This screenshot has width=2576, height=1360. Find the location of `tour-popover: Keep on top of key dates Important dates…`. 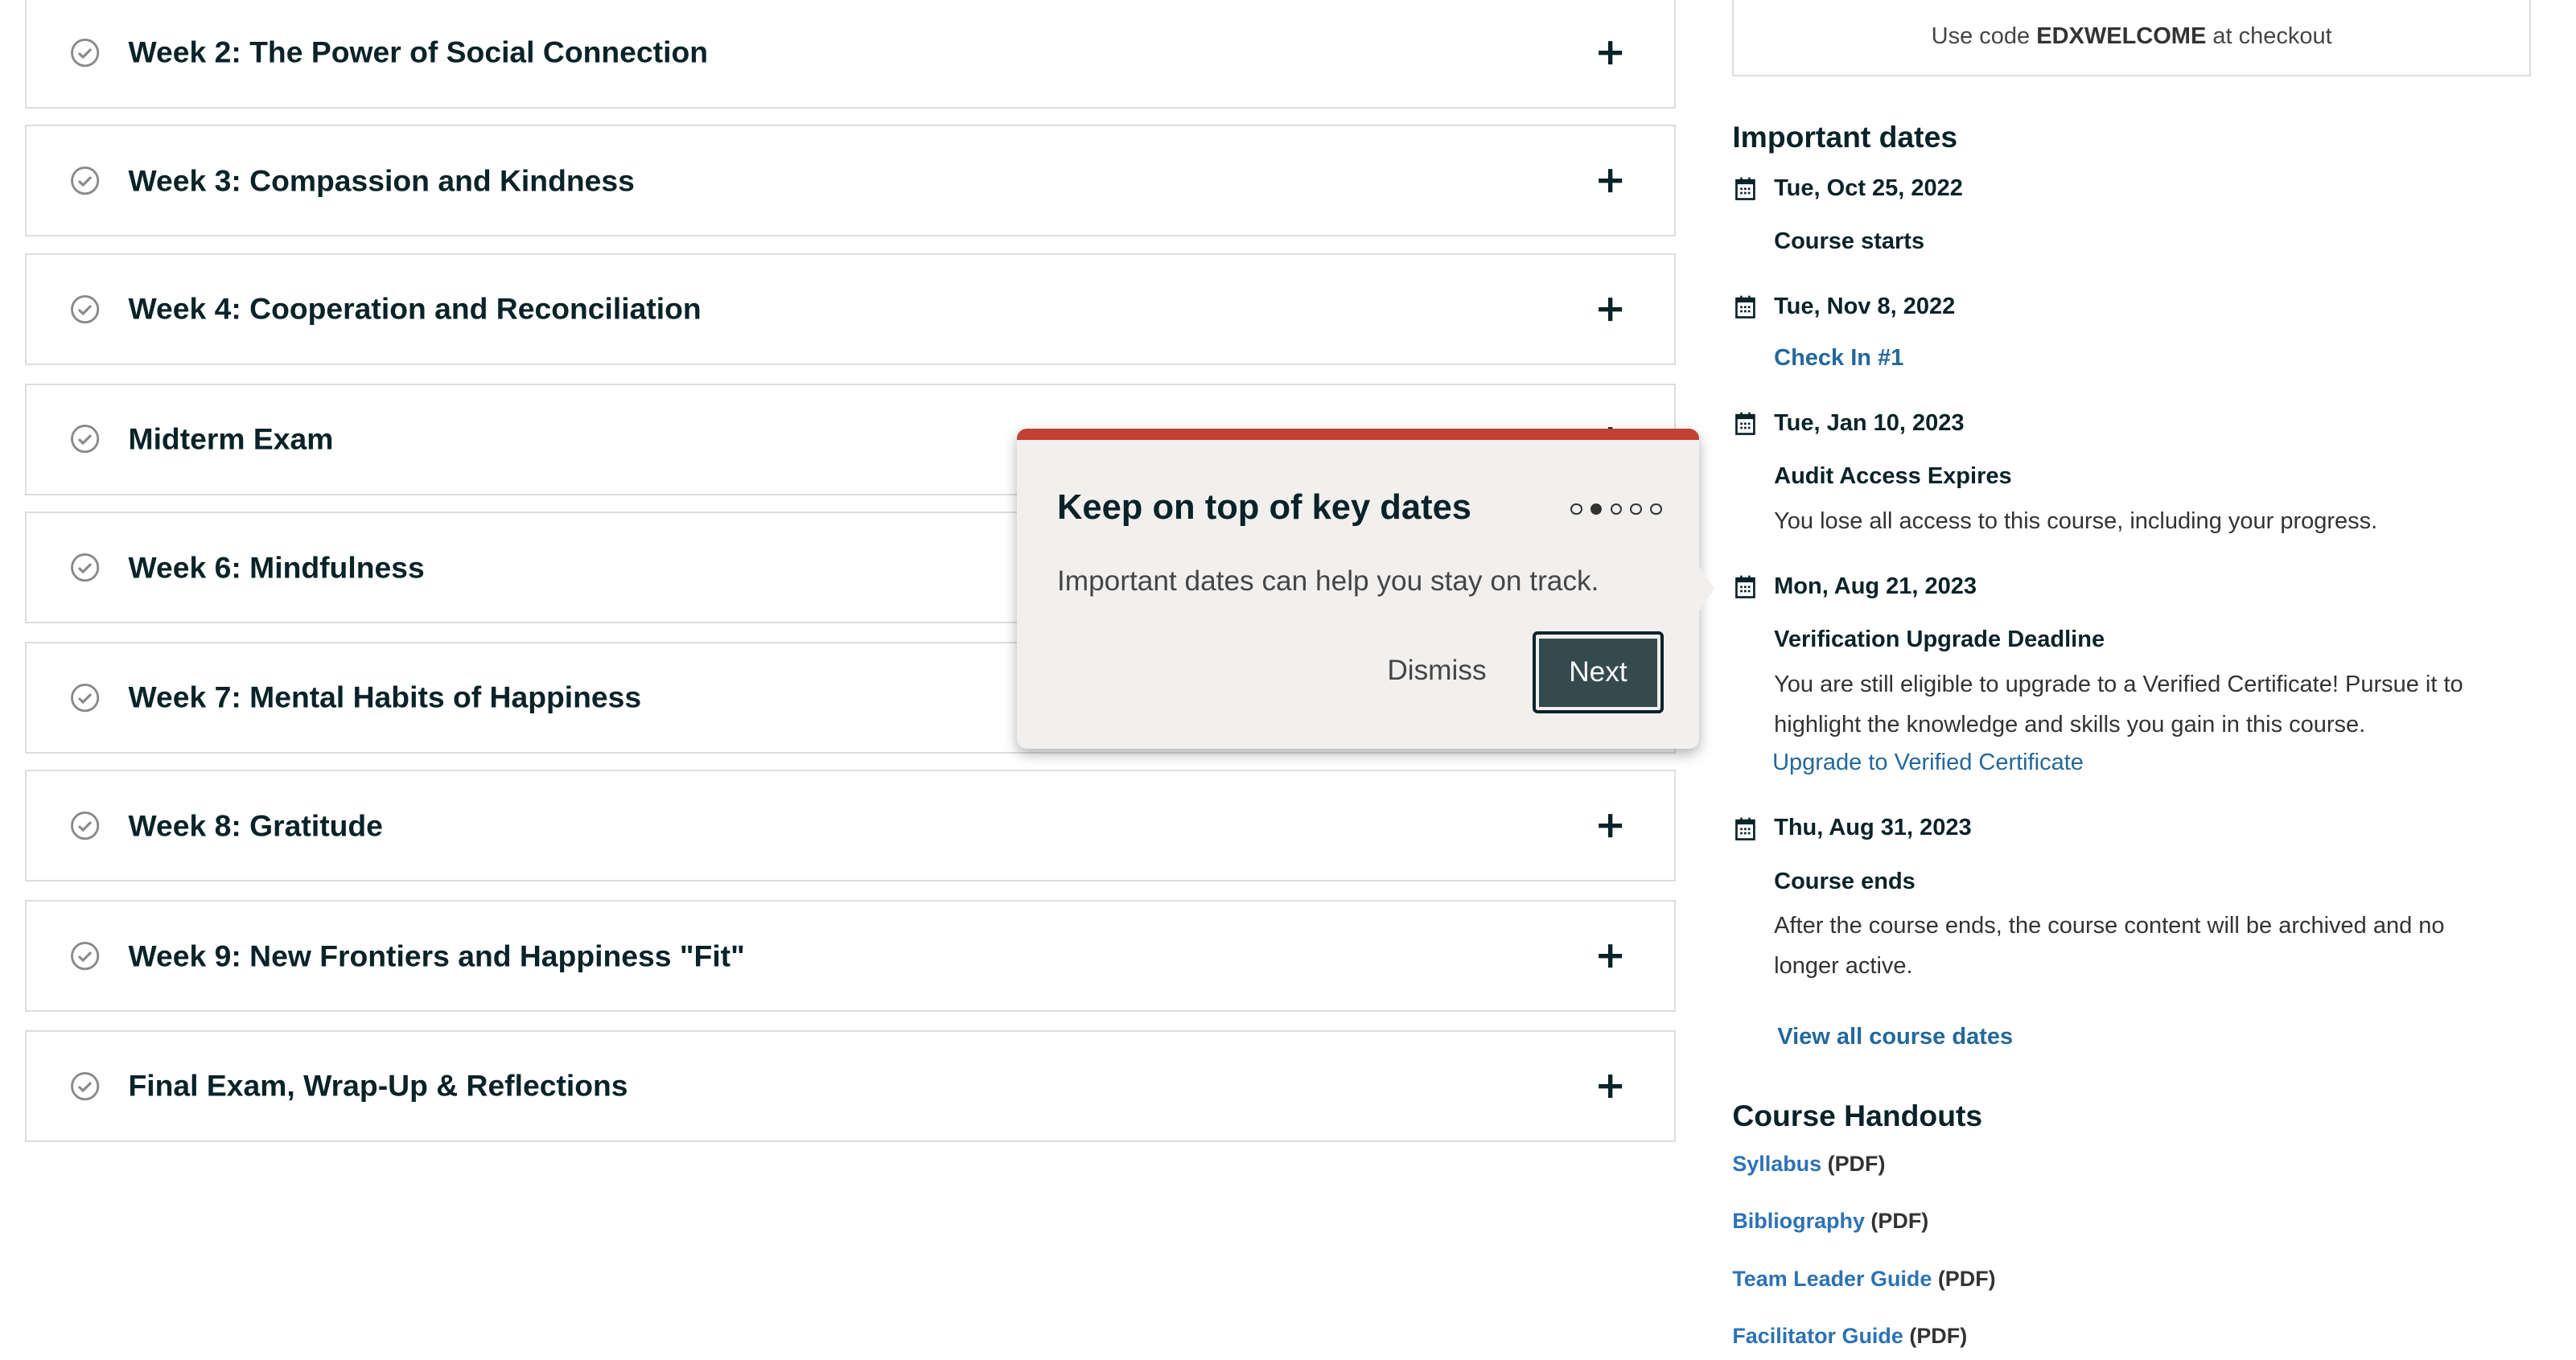

tour-popover: Keep on top of key dates Important dates… is located at coordinates (1365, 588).